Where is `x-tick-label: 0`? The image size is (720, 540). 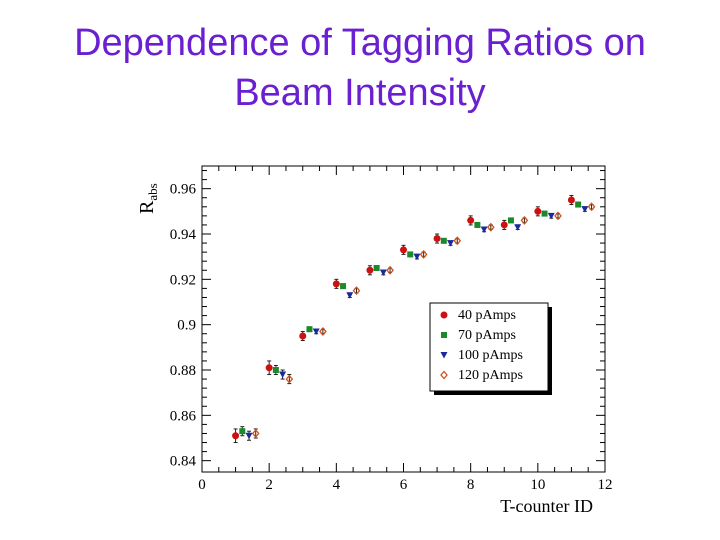 x-tick-label: 0 is located at coordinates (202, 485).